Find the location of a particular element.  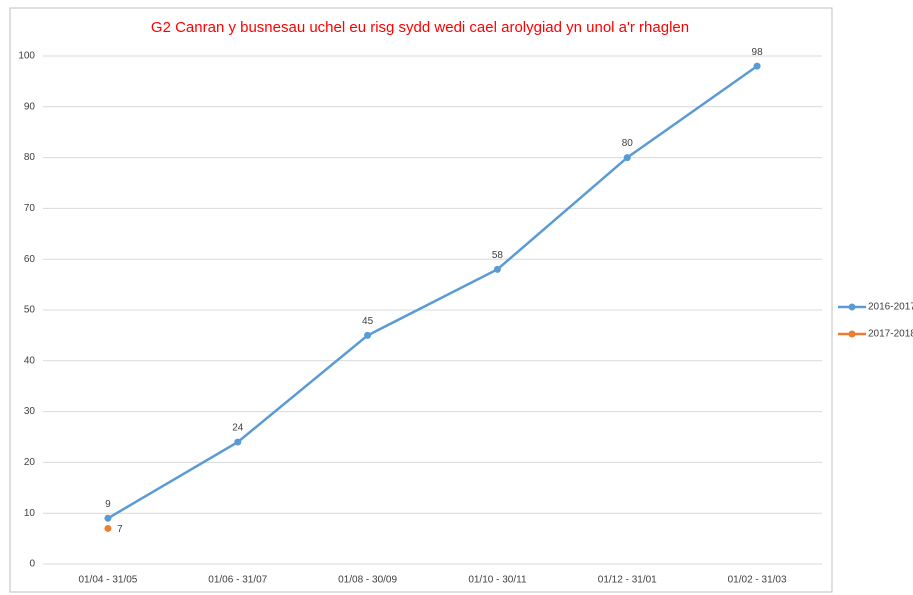

x-tick-label: 01/08 - 30/09 is located at coordinates (367, 580).